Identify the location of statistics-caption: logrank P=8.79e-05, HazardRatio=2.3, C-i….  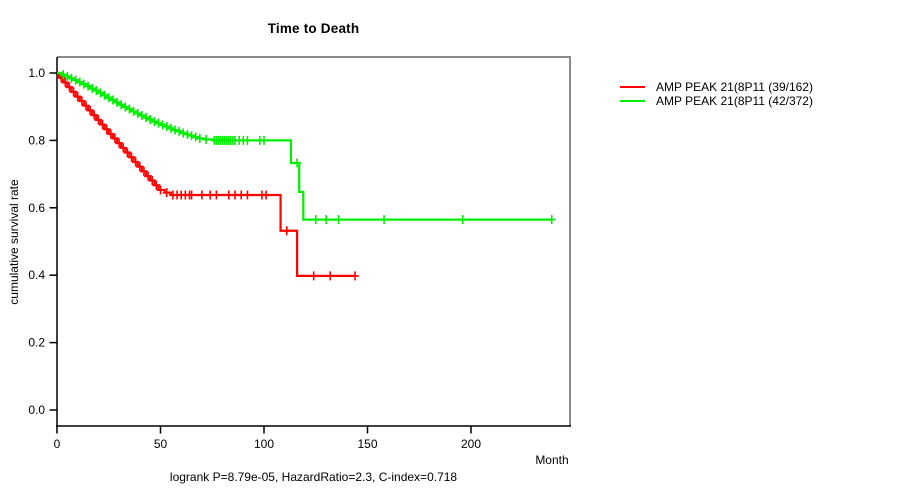
(313, 477).